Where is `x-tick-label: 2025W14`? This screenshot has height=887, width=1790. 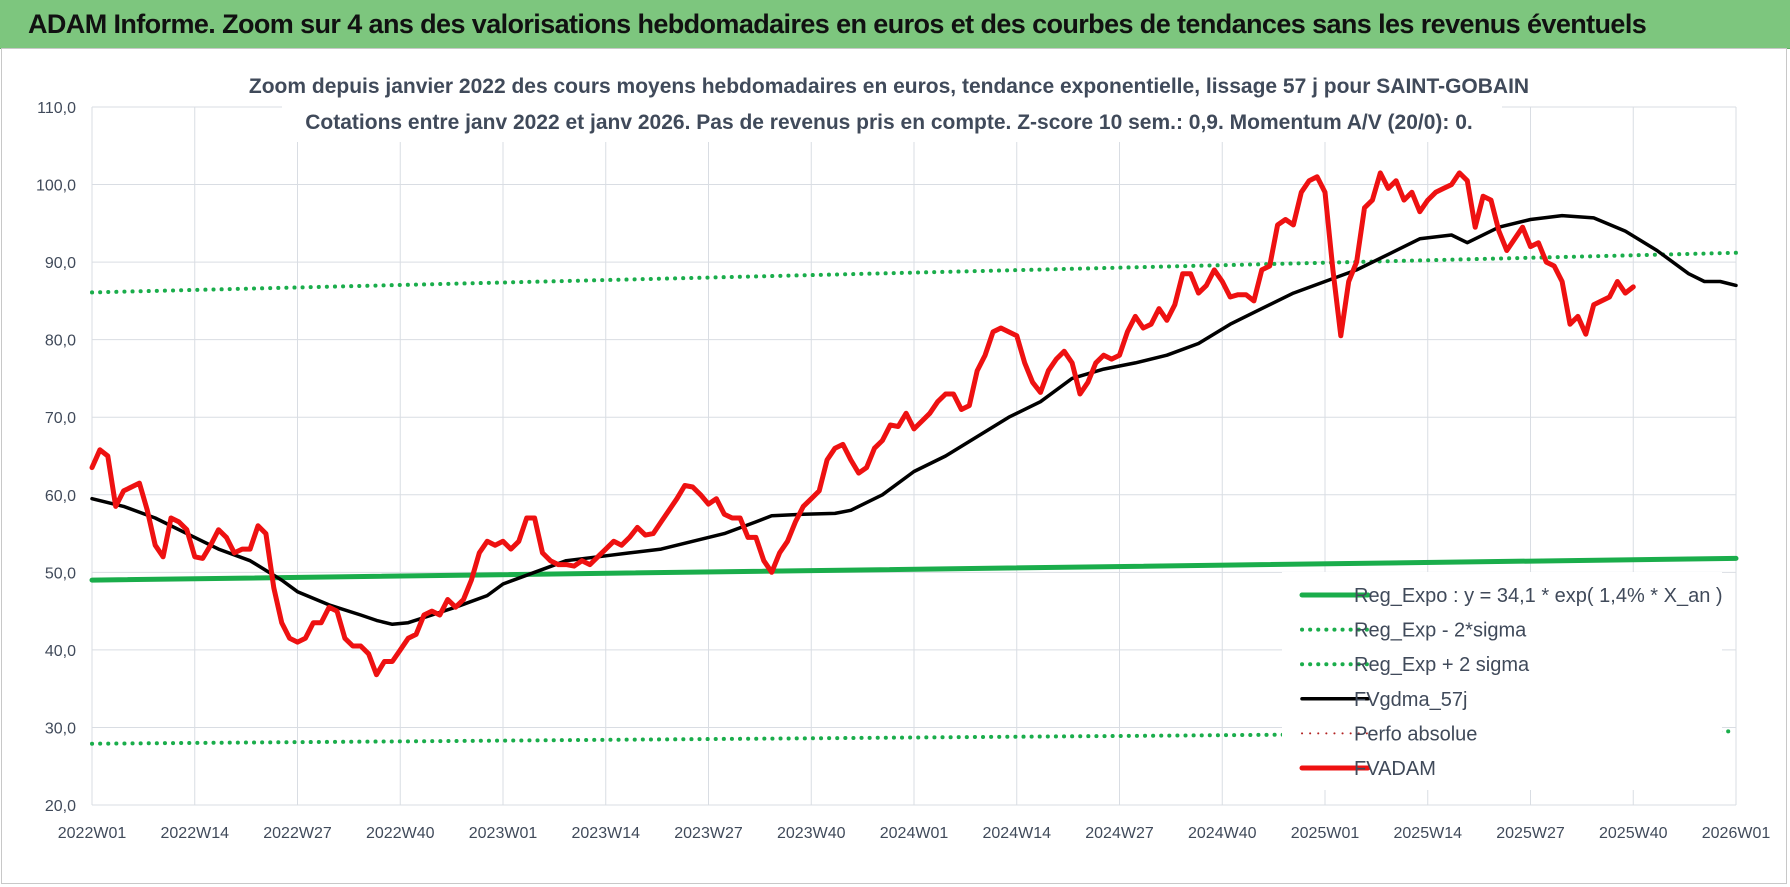
x-tick-label: 2025W14 is located at coordinates (1428, 833).